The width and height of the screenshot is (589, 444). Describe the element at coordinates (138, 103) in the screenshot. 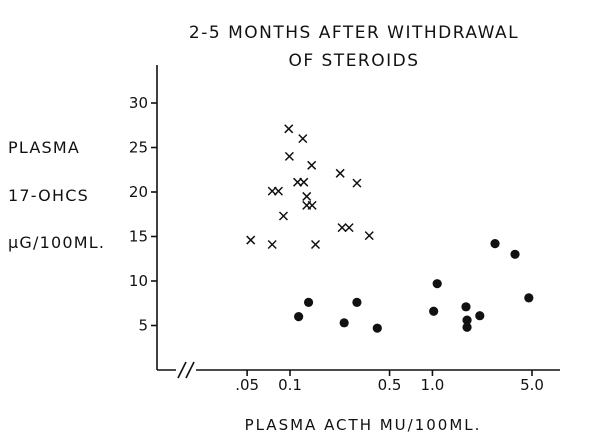

I see `y-tick-label: 30` at that location.